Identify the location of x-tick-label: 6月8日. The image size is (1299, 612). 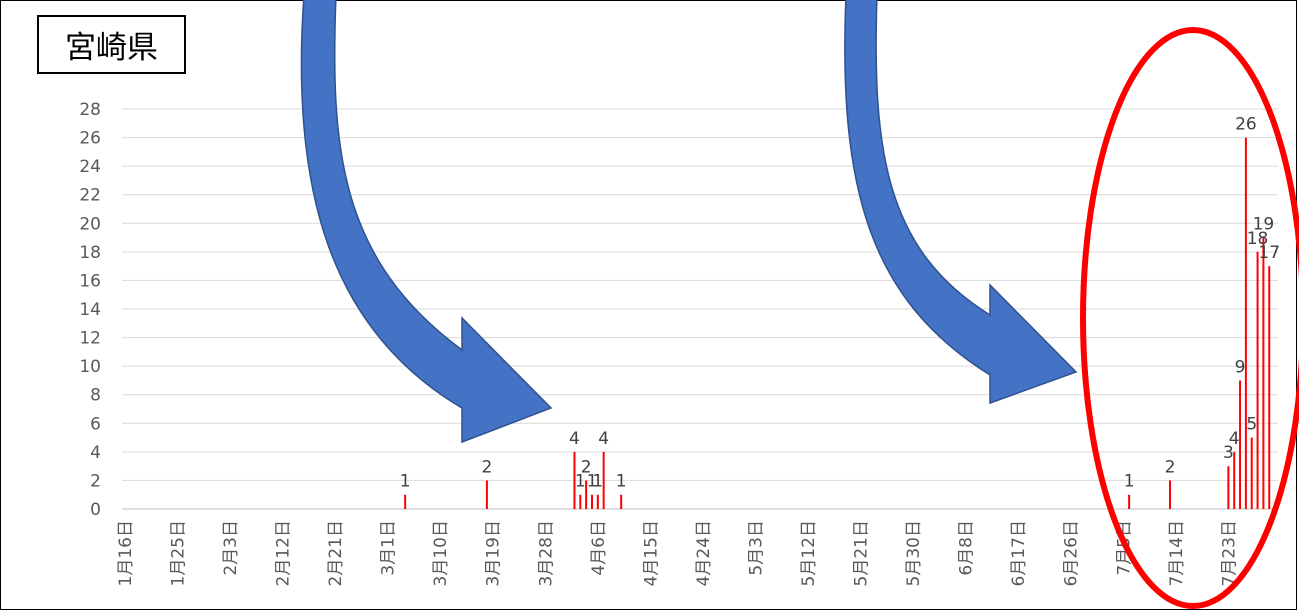
(967, 548).